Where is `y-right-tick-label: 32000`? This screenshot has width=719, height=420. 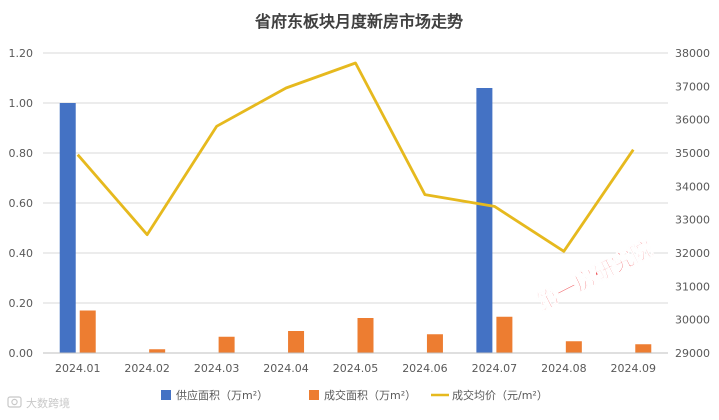 y-right-tick-label: 32000 is located at coordinates (692, 253).